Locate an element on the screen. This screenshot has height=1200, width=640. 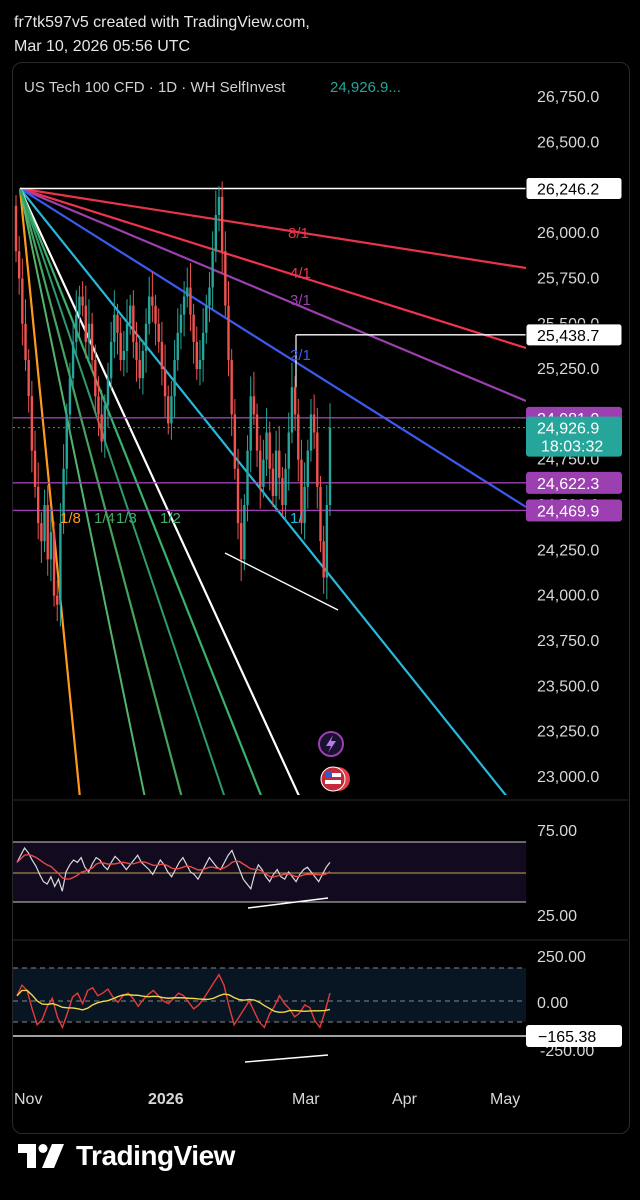
chart-title: US Tech 100 CFD · 1D · WH SelfInvest is located at coordinates (155, 87).